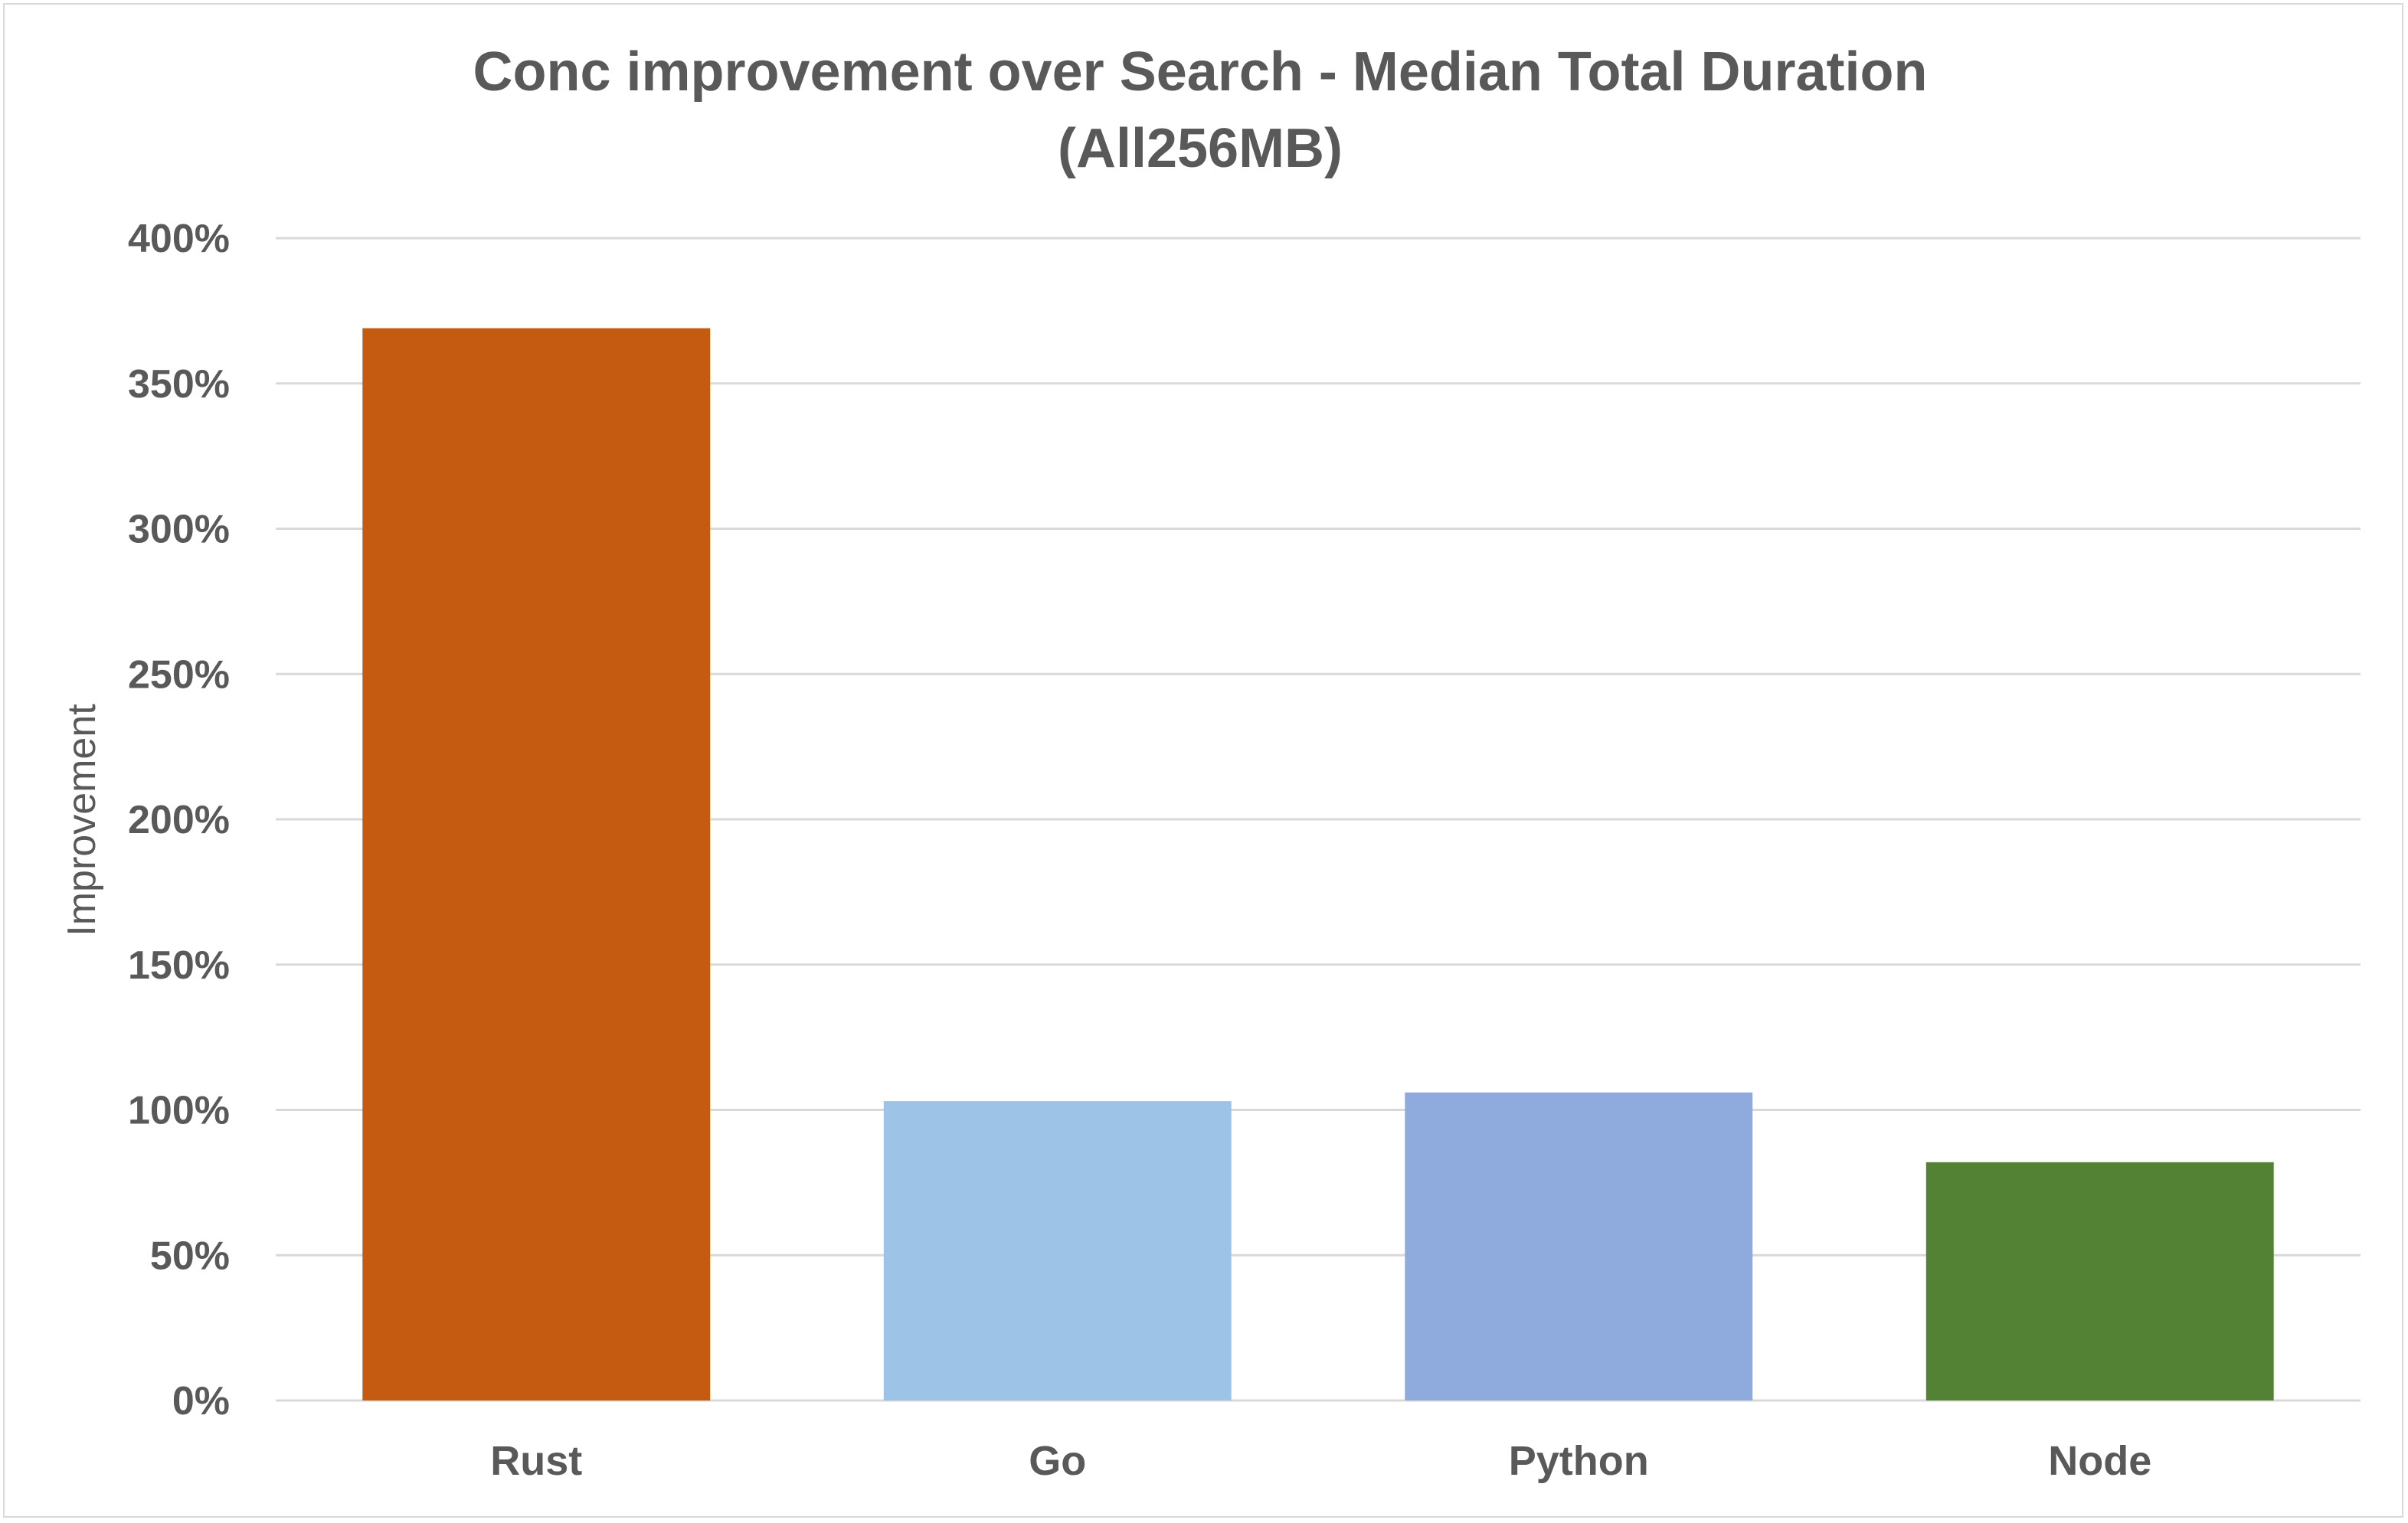  Describe the element at coordinates (1320, 1461) in the screenshot. I see `x-axis-category-labels: Rust Go Python Node` at that location.